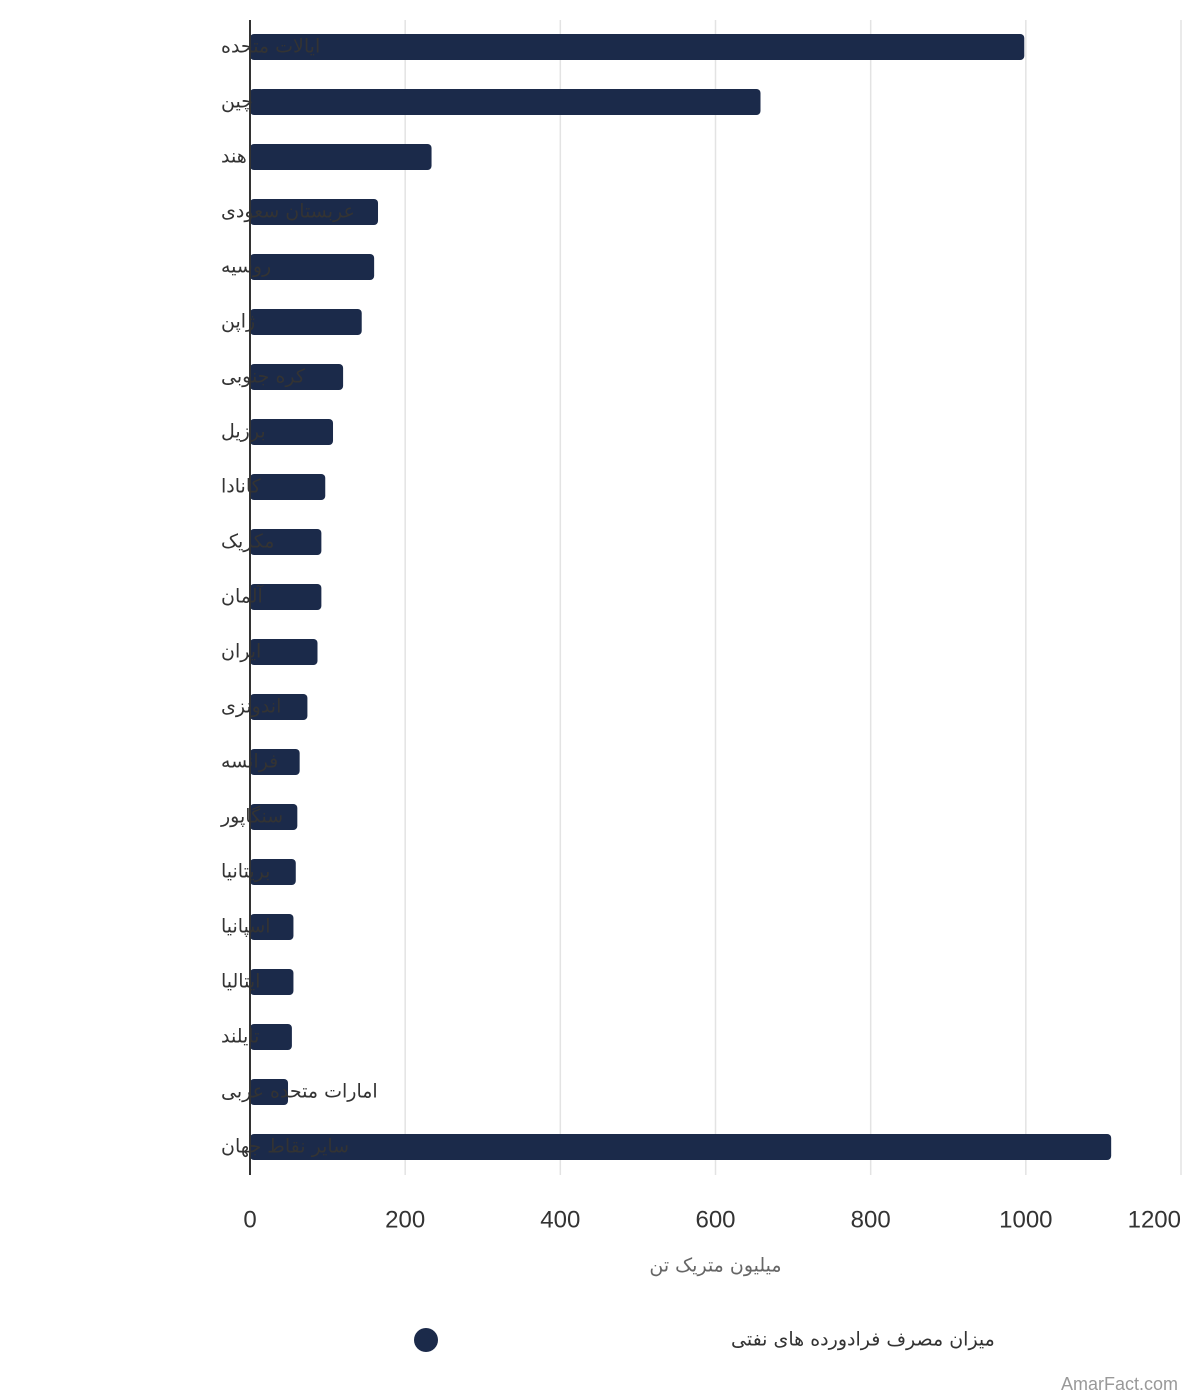 The height and width of the screenshot is (1400, 1200). What do you see at coordinates (246, 927) in the screenshot?
I see `category-label-16: اسپانیا` at bounding box center [246, 927].